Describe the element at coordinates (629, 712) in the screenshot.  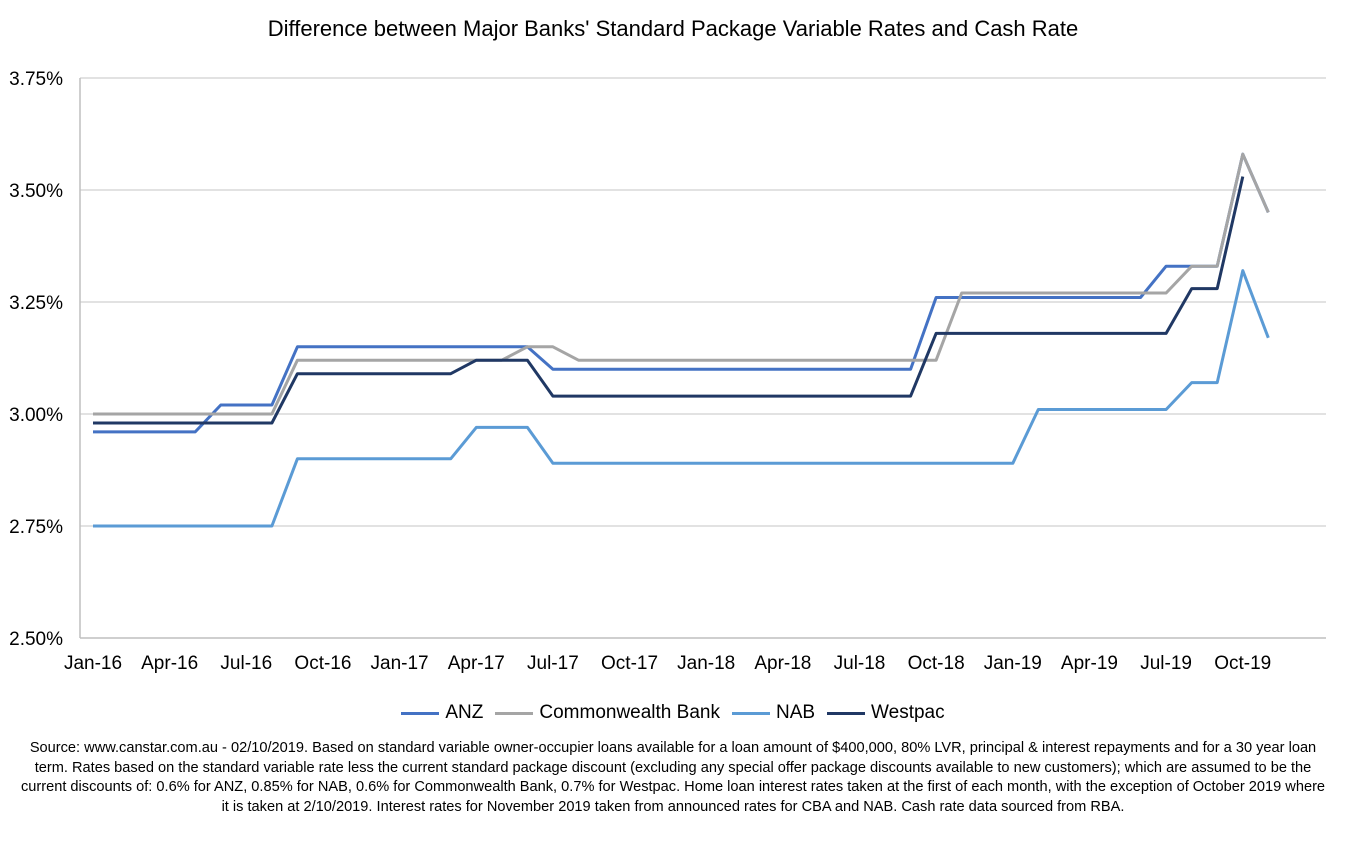
I see `legend-label: Commonwealth Bank` at that location.